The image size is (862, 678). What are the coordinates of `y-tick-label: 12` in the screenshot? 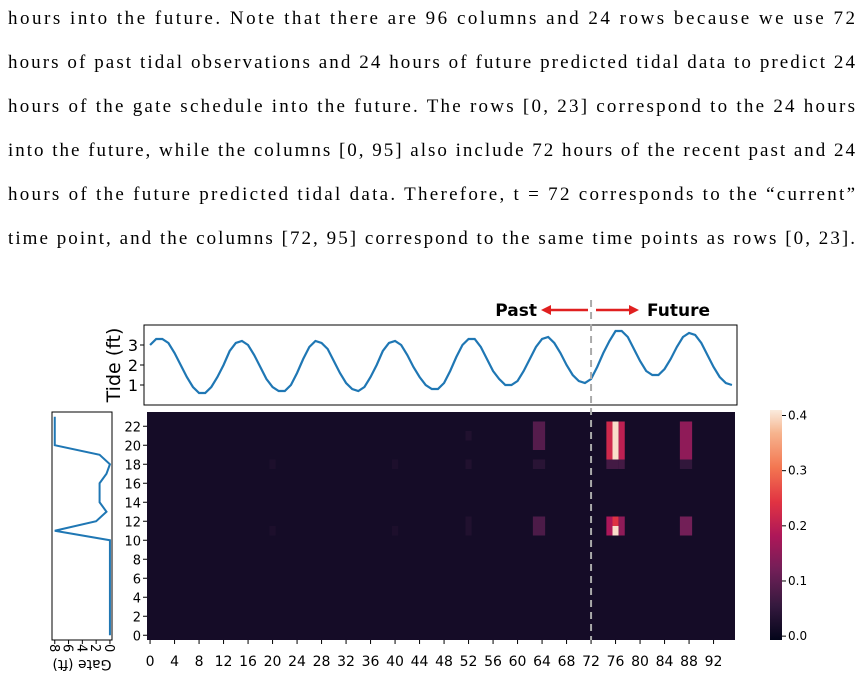 It's located at (132, 522).